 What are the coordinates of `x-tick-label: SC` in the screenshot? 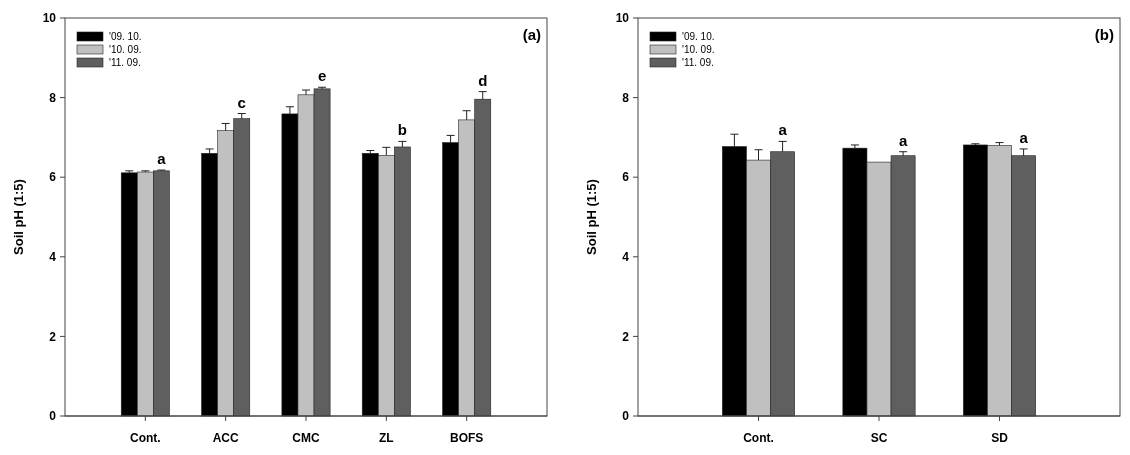 It's located at (879, 438).